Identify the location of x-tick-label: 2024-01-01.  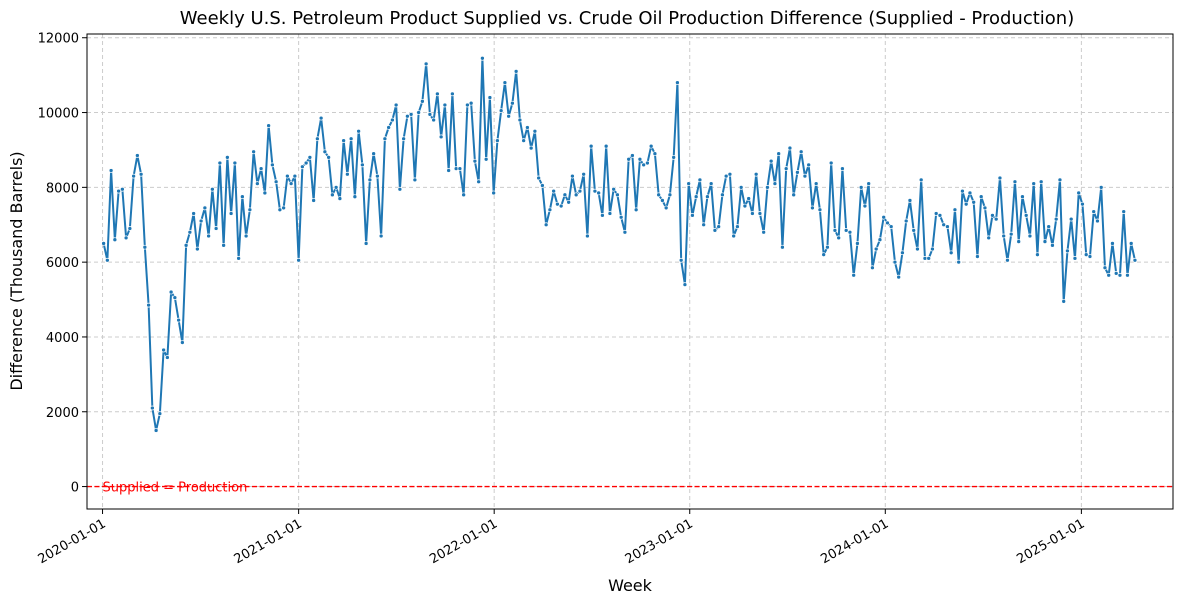
(854, 541).